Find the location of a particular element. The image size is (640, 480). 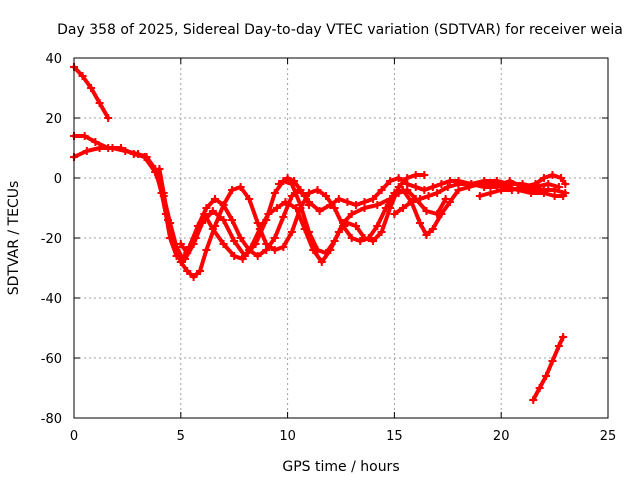

x-tick-label: 15 is located at coordinates (394, 436).